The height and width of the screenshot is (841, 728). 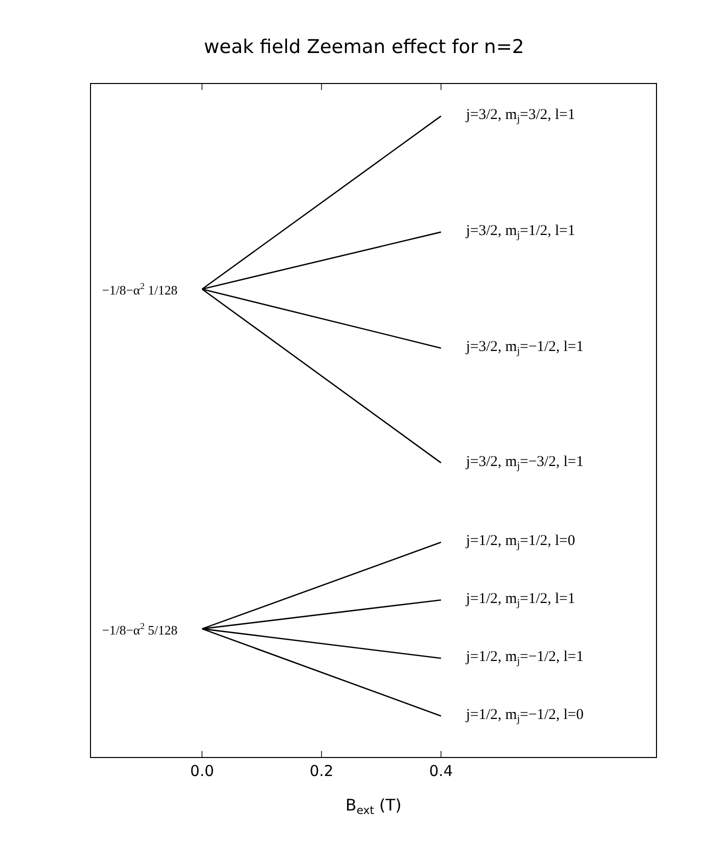 What do you see at coordinates (520, 600) in the screenshot?
I see `series-label: j=1/2, m$_{j}$=1/2, l=1` at bounding box center [520, 600].